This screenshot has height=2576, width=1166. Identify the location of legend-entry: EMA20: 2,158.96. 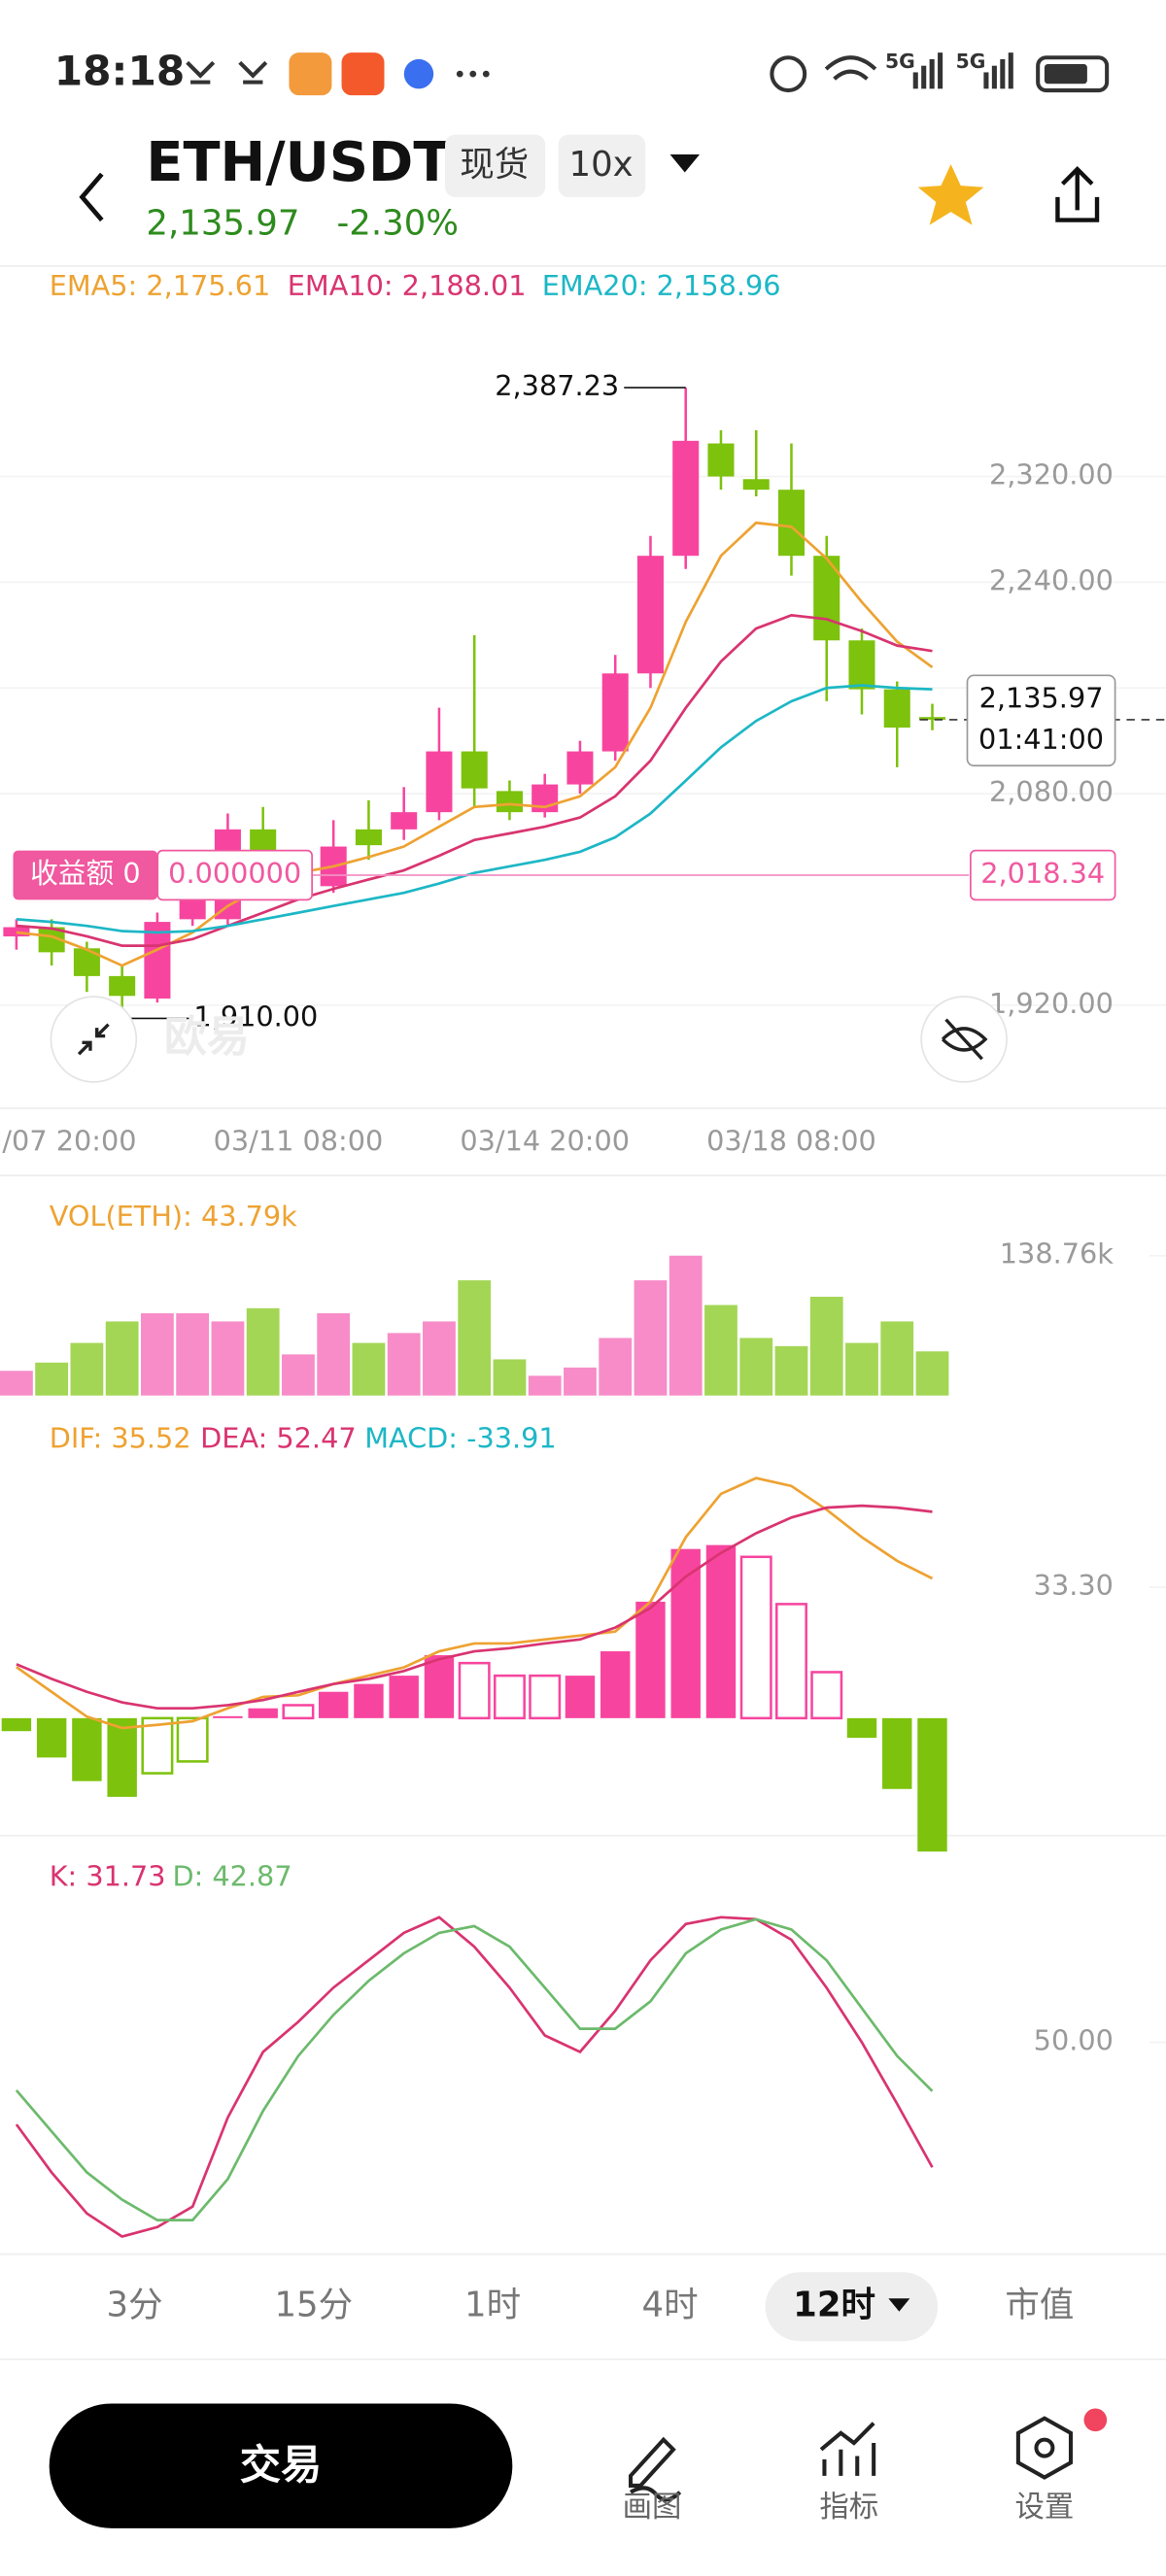
(661, 285).